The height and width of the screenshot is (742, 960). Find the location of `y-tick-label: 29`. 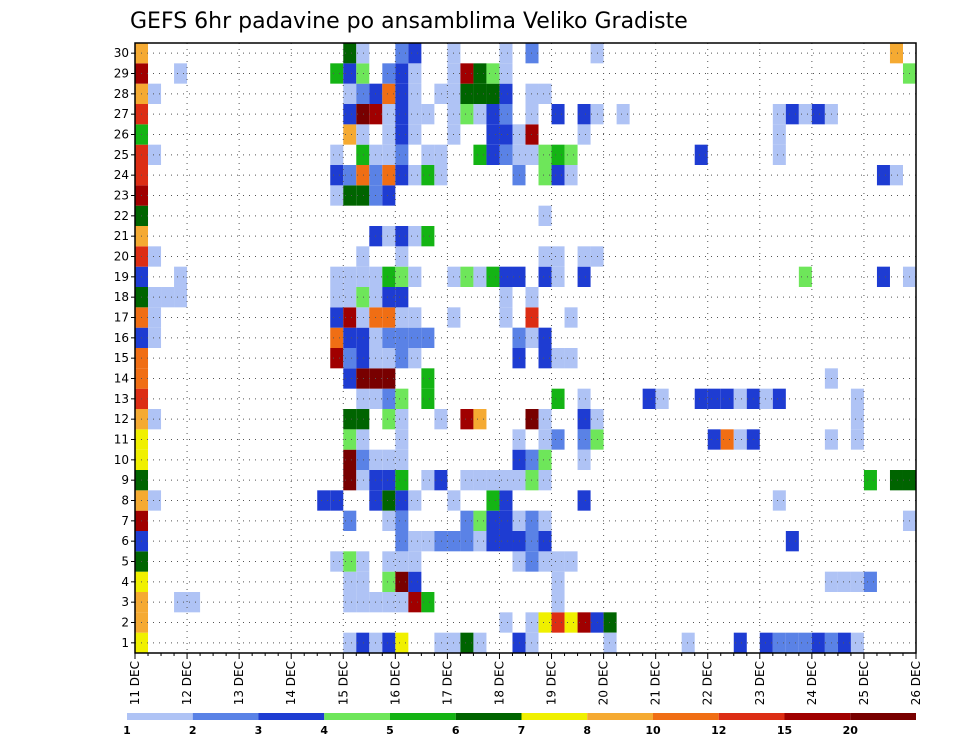

y-tick-label: 29 is located at coordinates (121, 74).